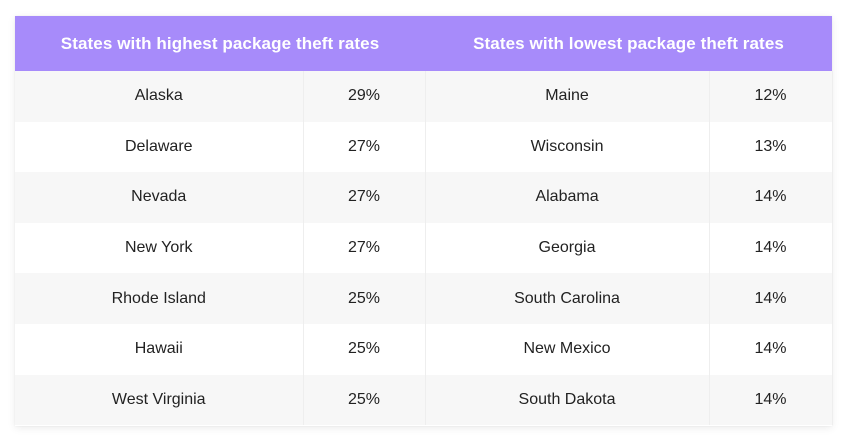  Describe the element at coordinates (159, 147) in the screenshot. I see `high-state-cell: Delaware` at that location.